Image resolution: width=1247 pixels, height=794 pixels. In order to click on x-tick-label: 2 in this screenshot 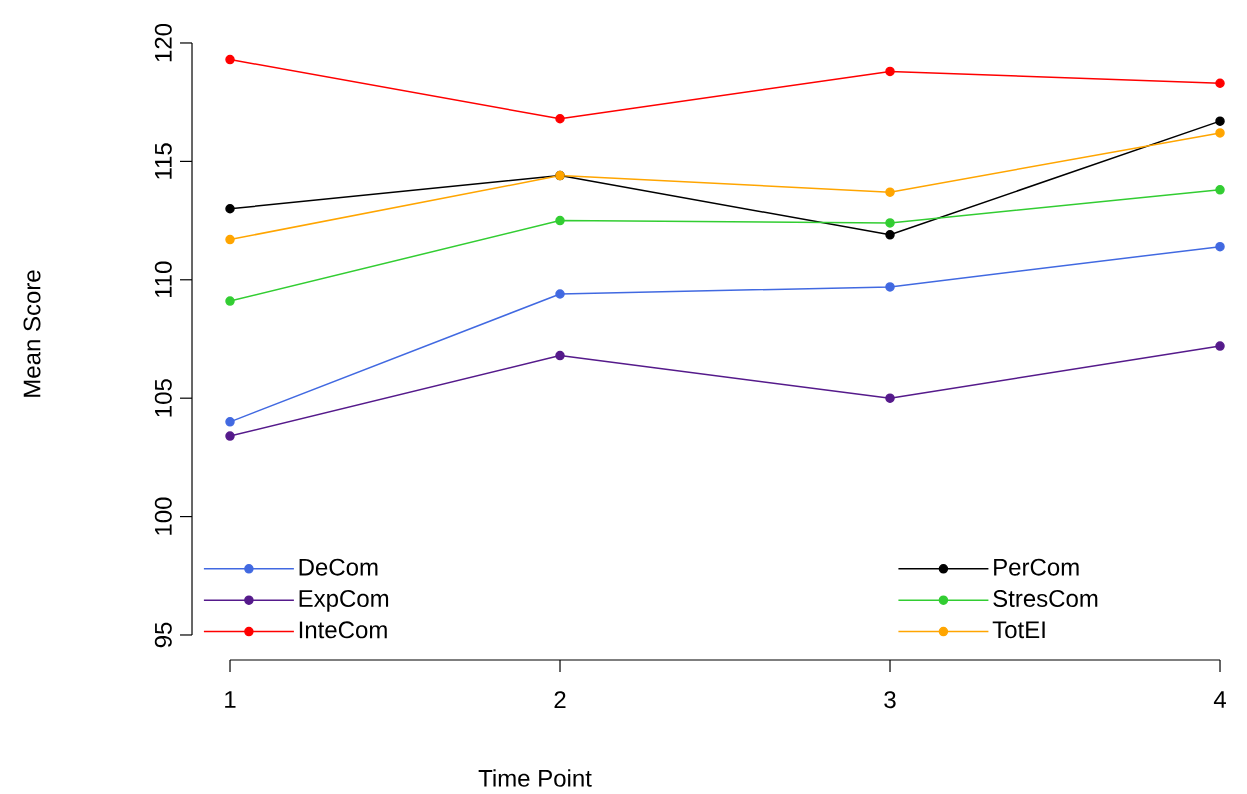, I will do `click(560, 699)`.